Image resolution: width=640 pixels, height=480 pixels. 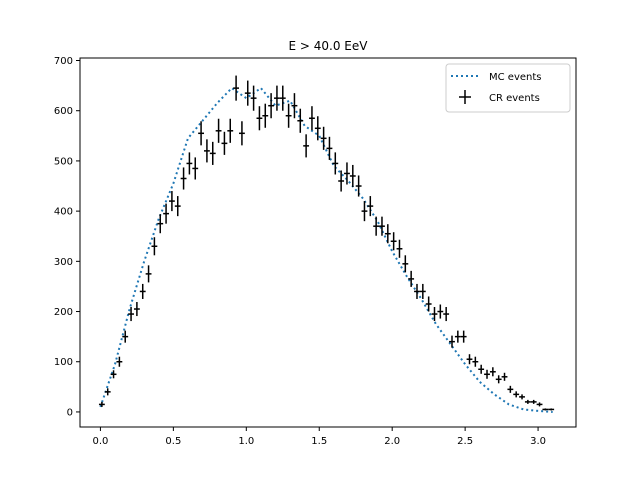 What do you see at coordinates (465, 441) in the screenshot?
I see `x-tick-label: 2.5` at bounding box center [465, 441].